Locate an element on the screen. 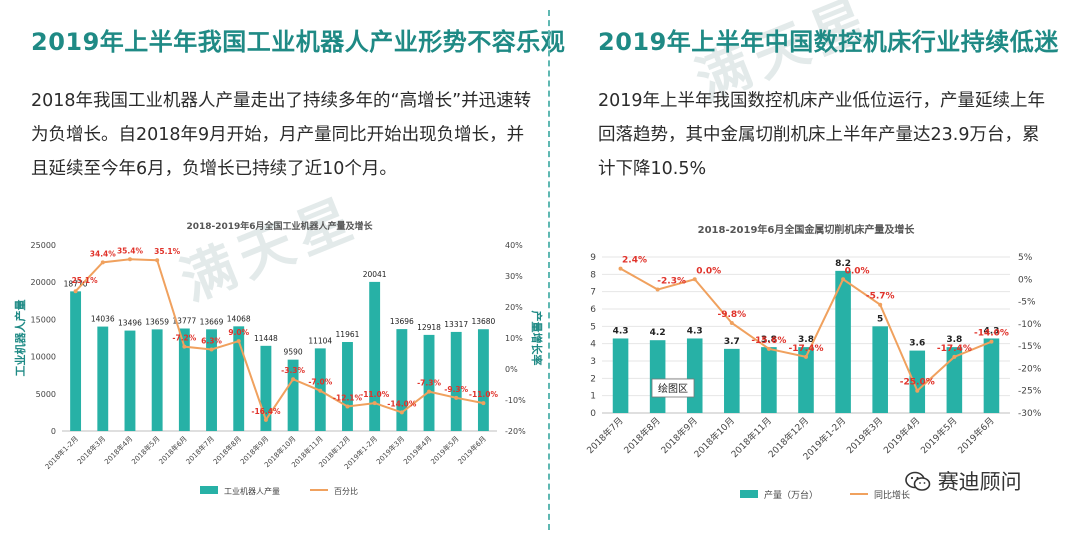 This screenshot has height=533, width=1080. y-right-tick-label: -10% is located at coordinates (1030, 325).